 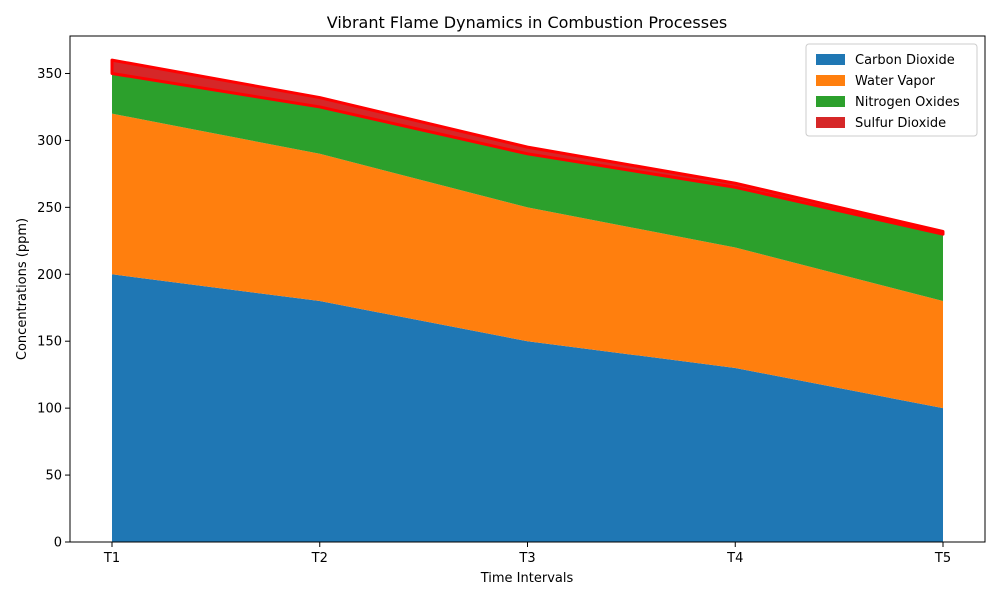 I want to click on legend-swatch-carbon-dioxide, so click(x=830, y=59).